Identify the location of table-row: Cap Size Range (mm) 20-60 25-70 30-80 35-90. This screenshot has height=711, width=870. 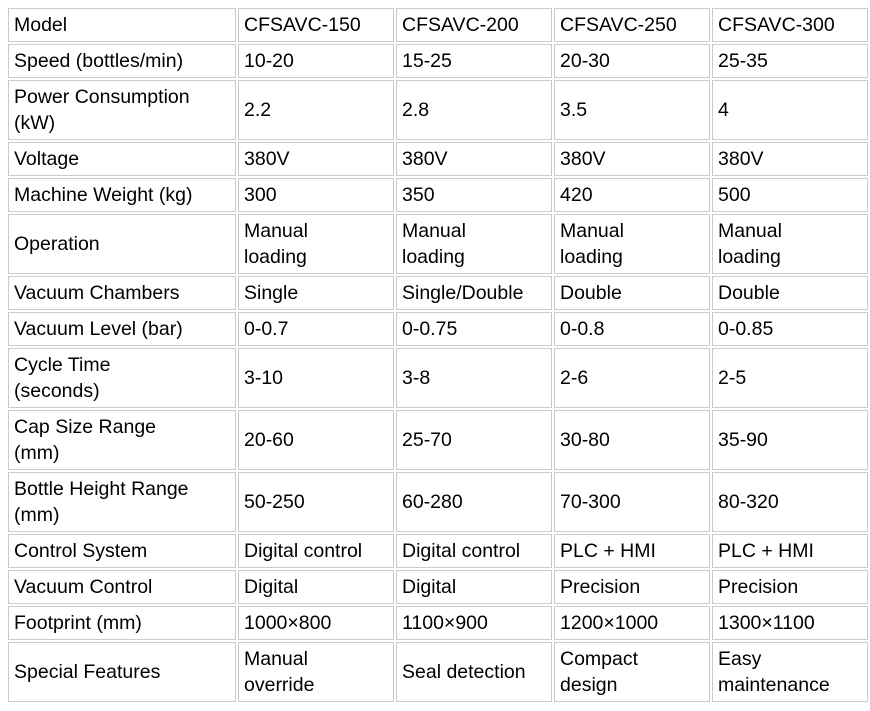
(438, 440).